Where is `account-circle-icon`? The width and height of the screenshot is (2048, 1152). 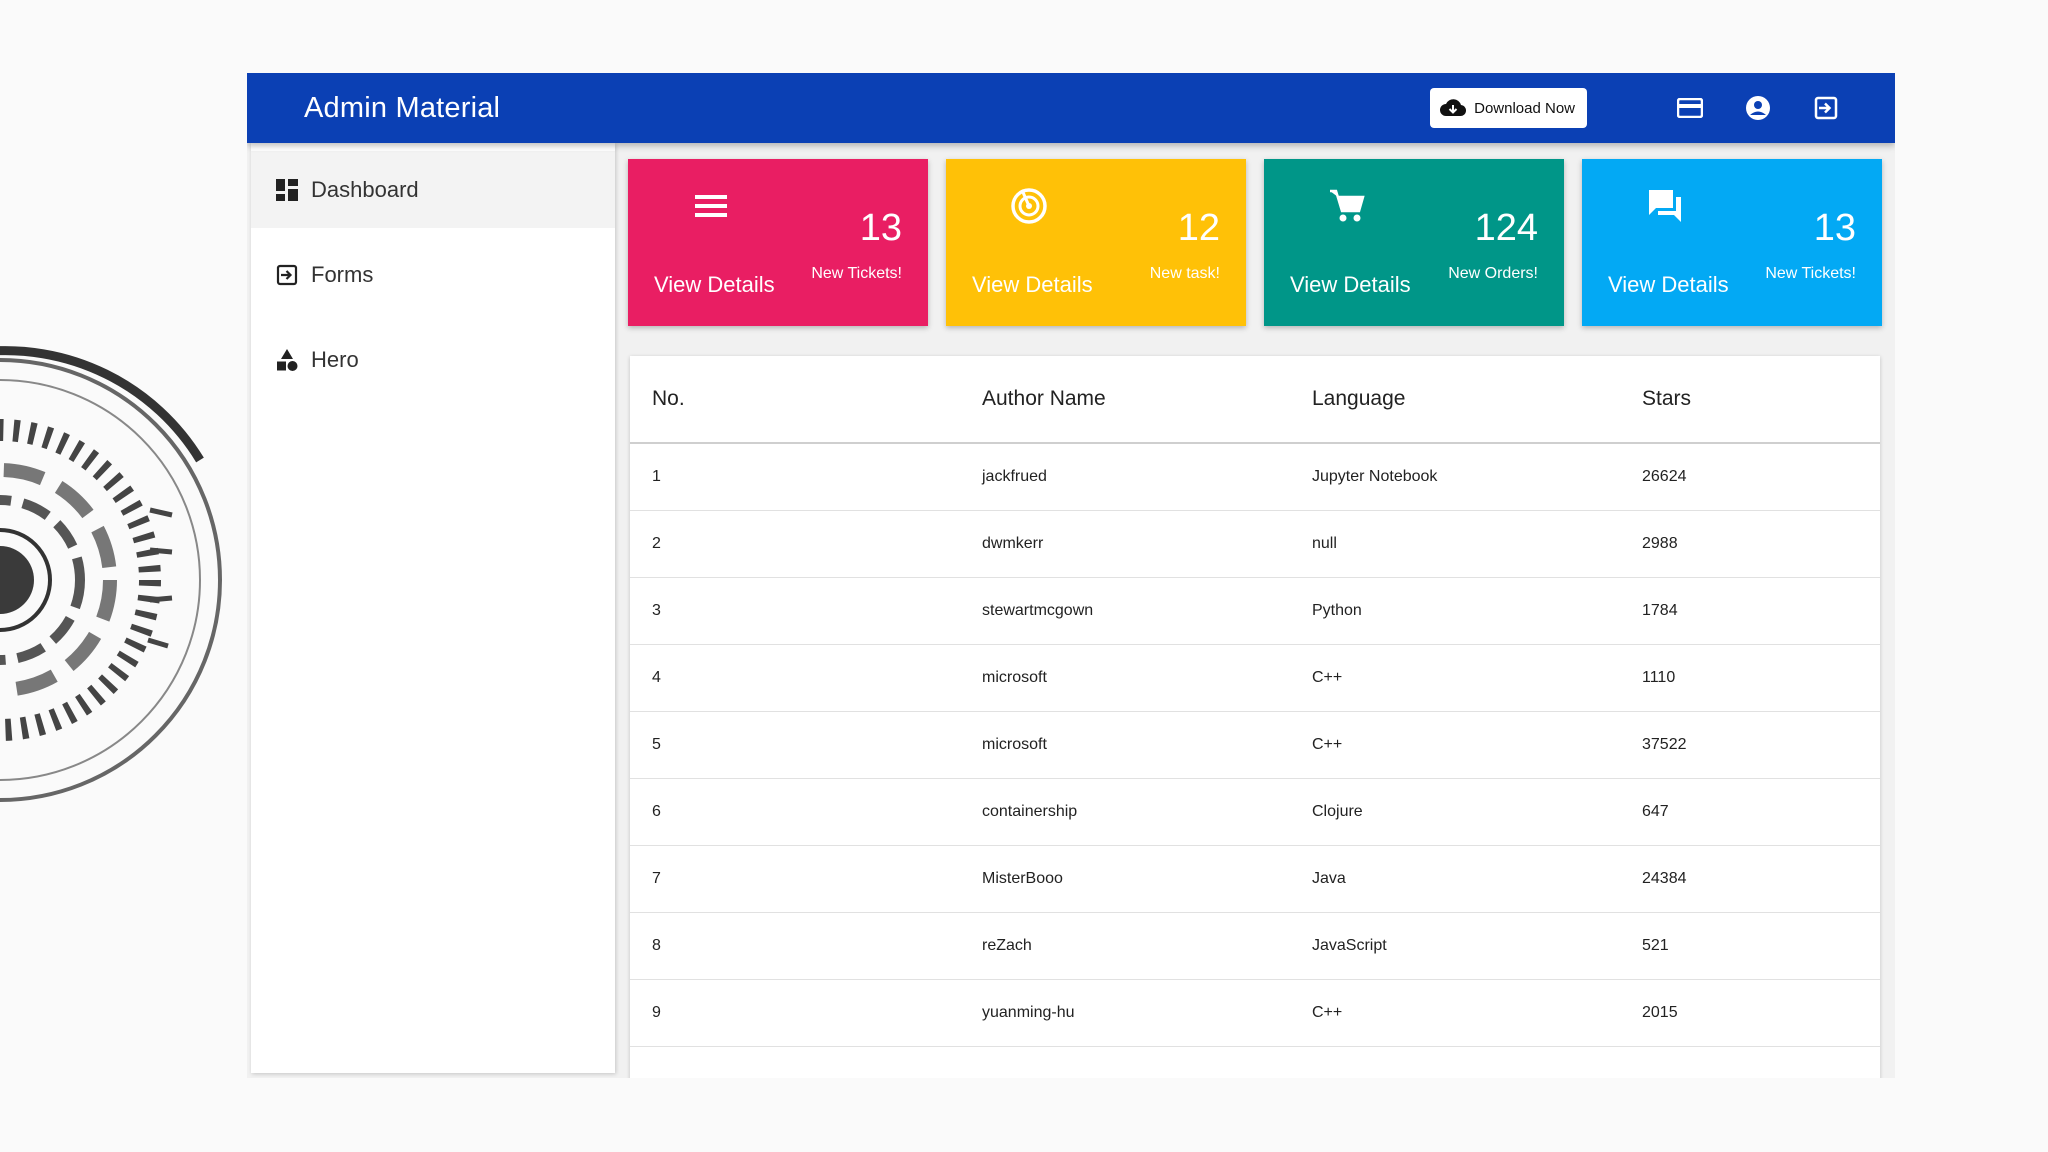 account-circle-icon is located at coordinates (1758, 108).